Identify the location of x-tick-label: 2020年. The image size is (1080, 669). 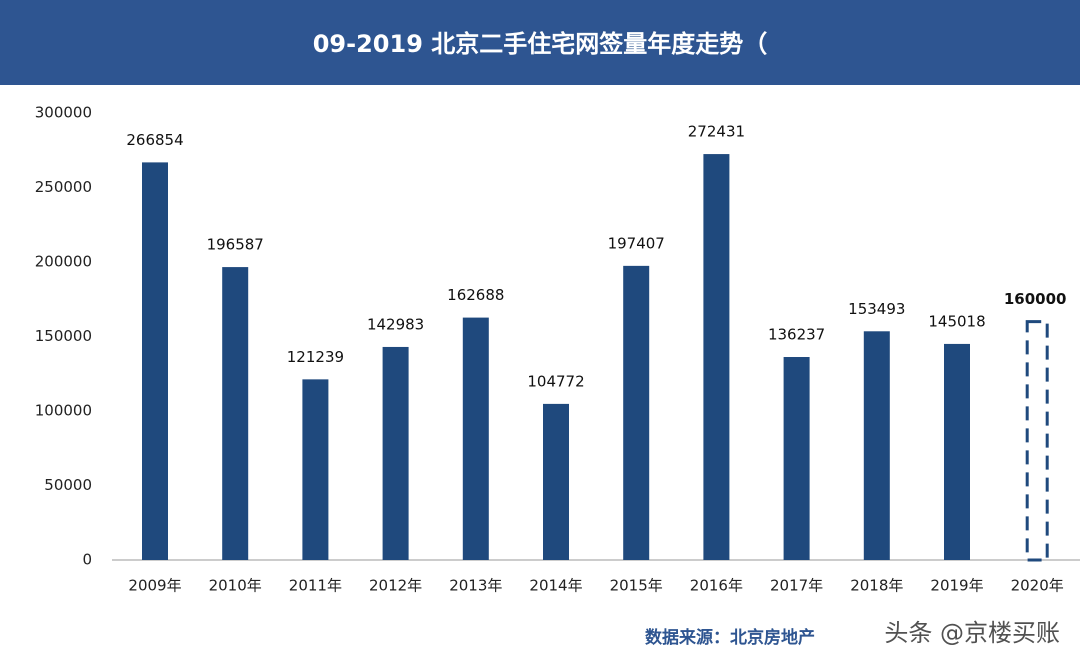
(1037, 586).